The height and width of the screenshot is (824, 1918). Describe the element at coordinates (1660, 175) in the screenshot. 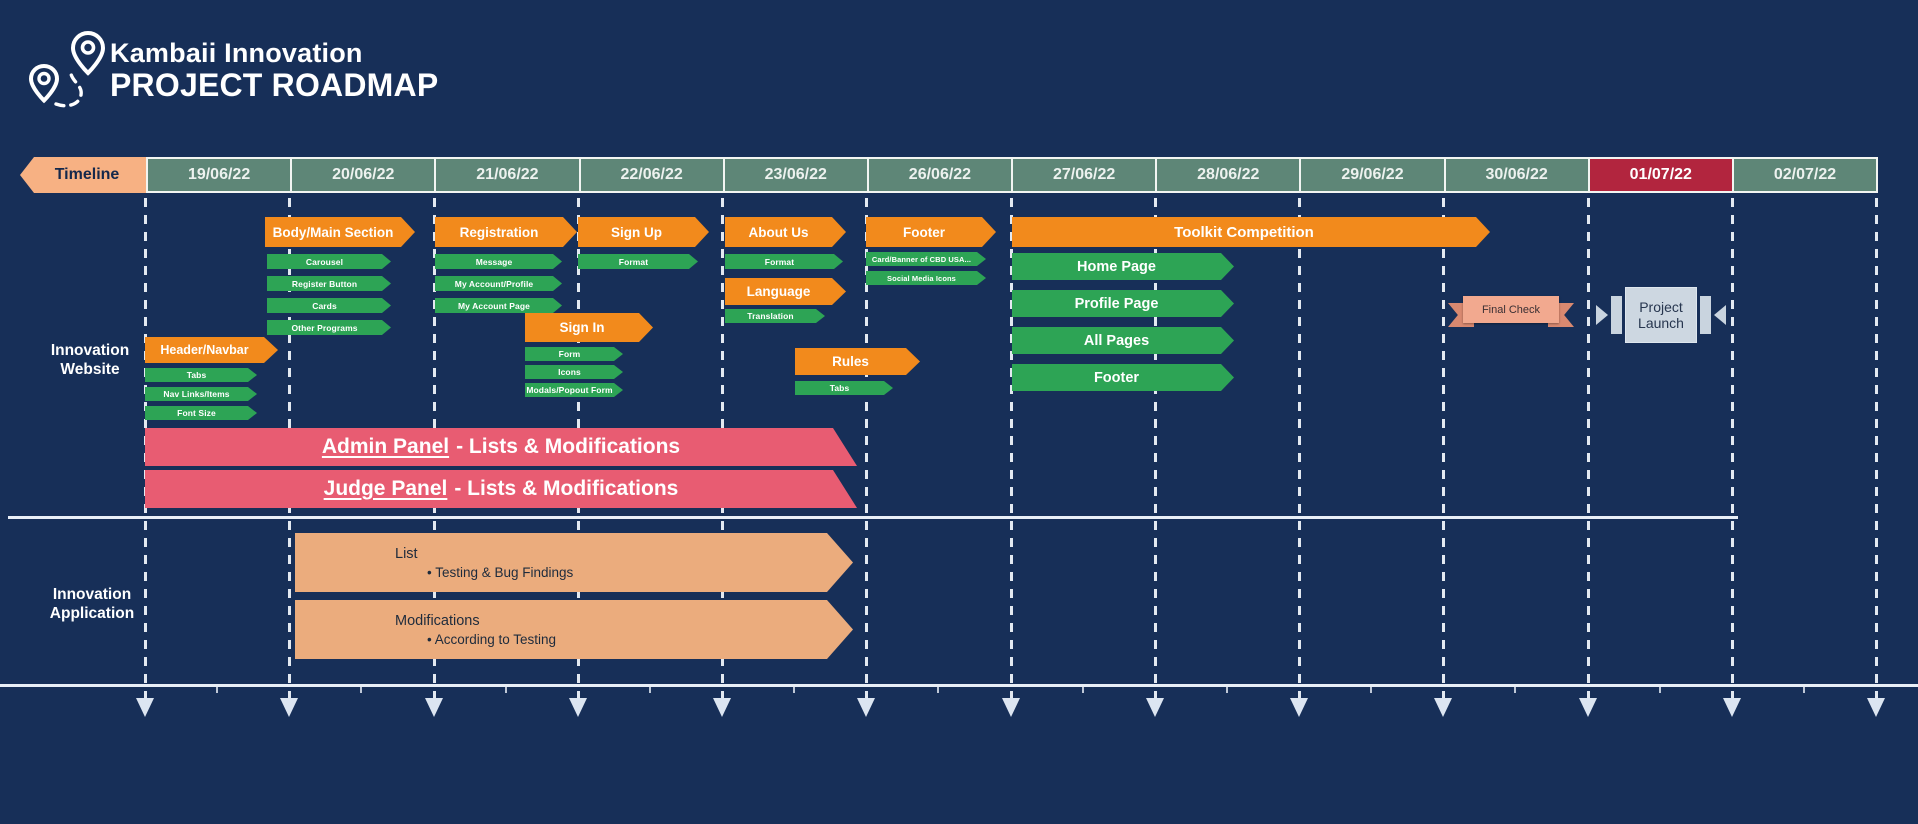

I see `date-cell-01-07-22-highlighted: 01/07/22` at that location.